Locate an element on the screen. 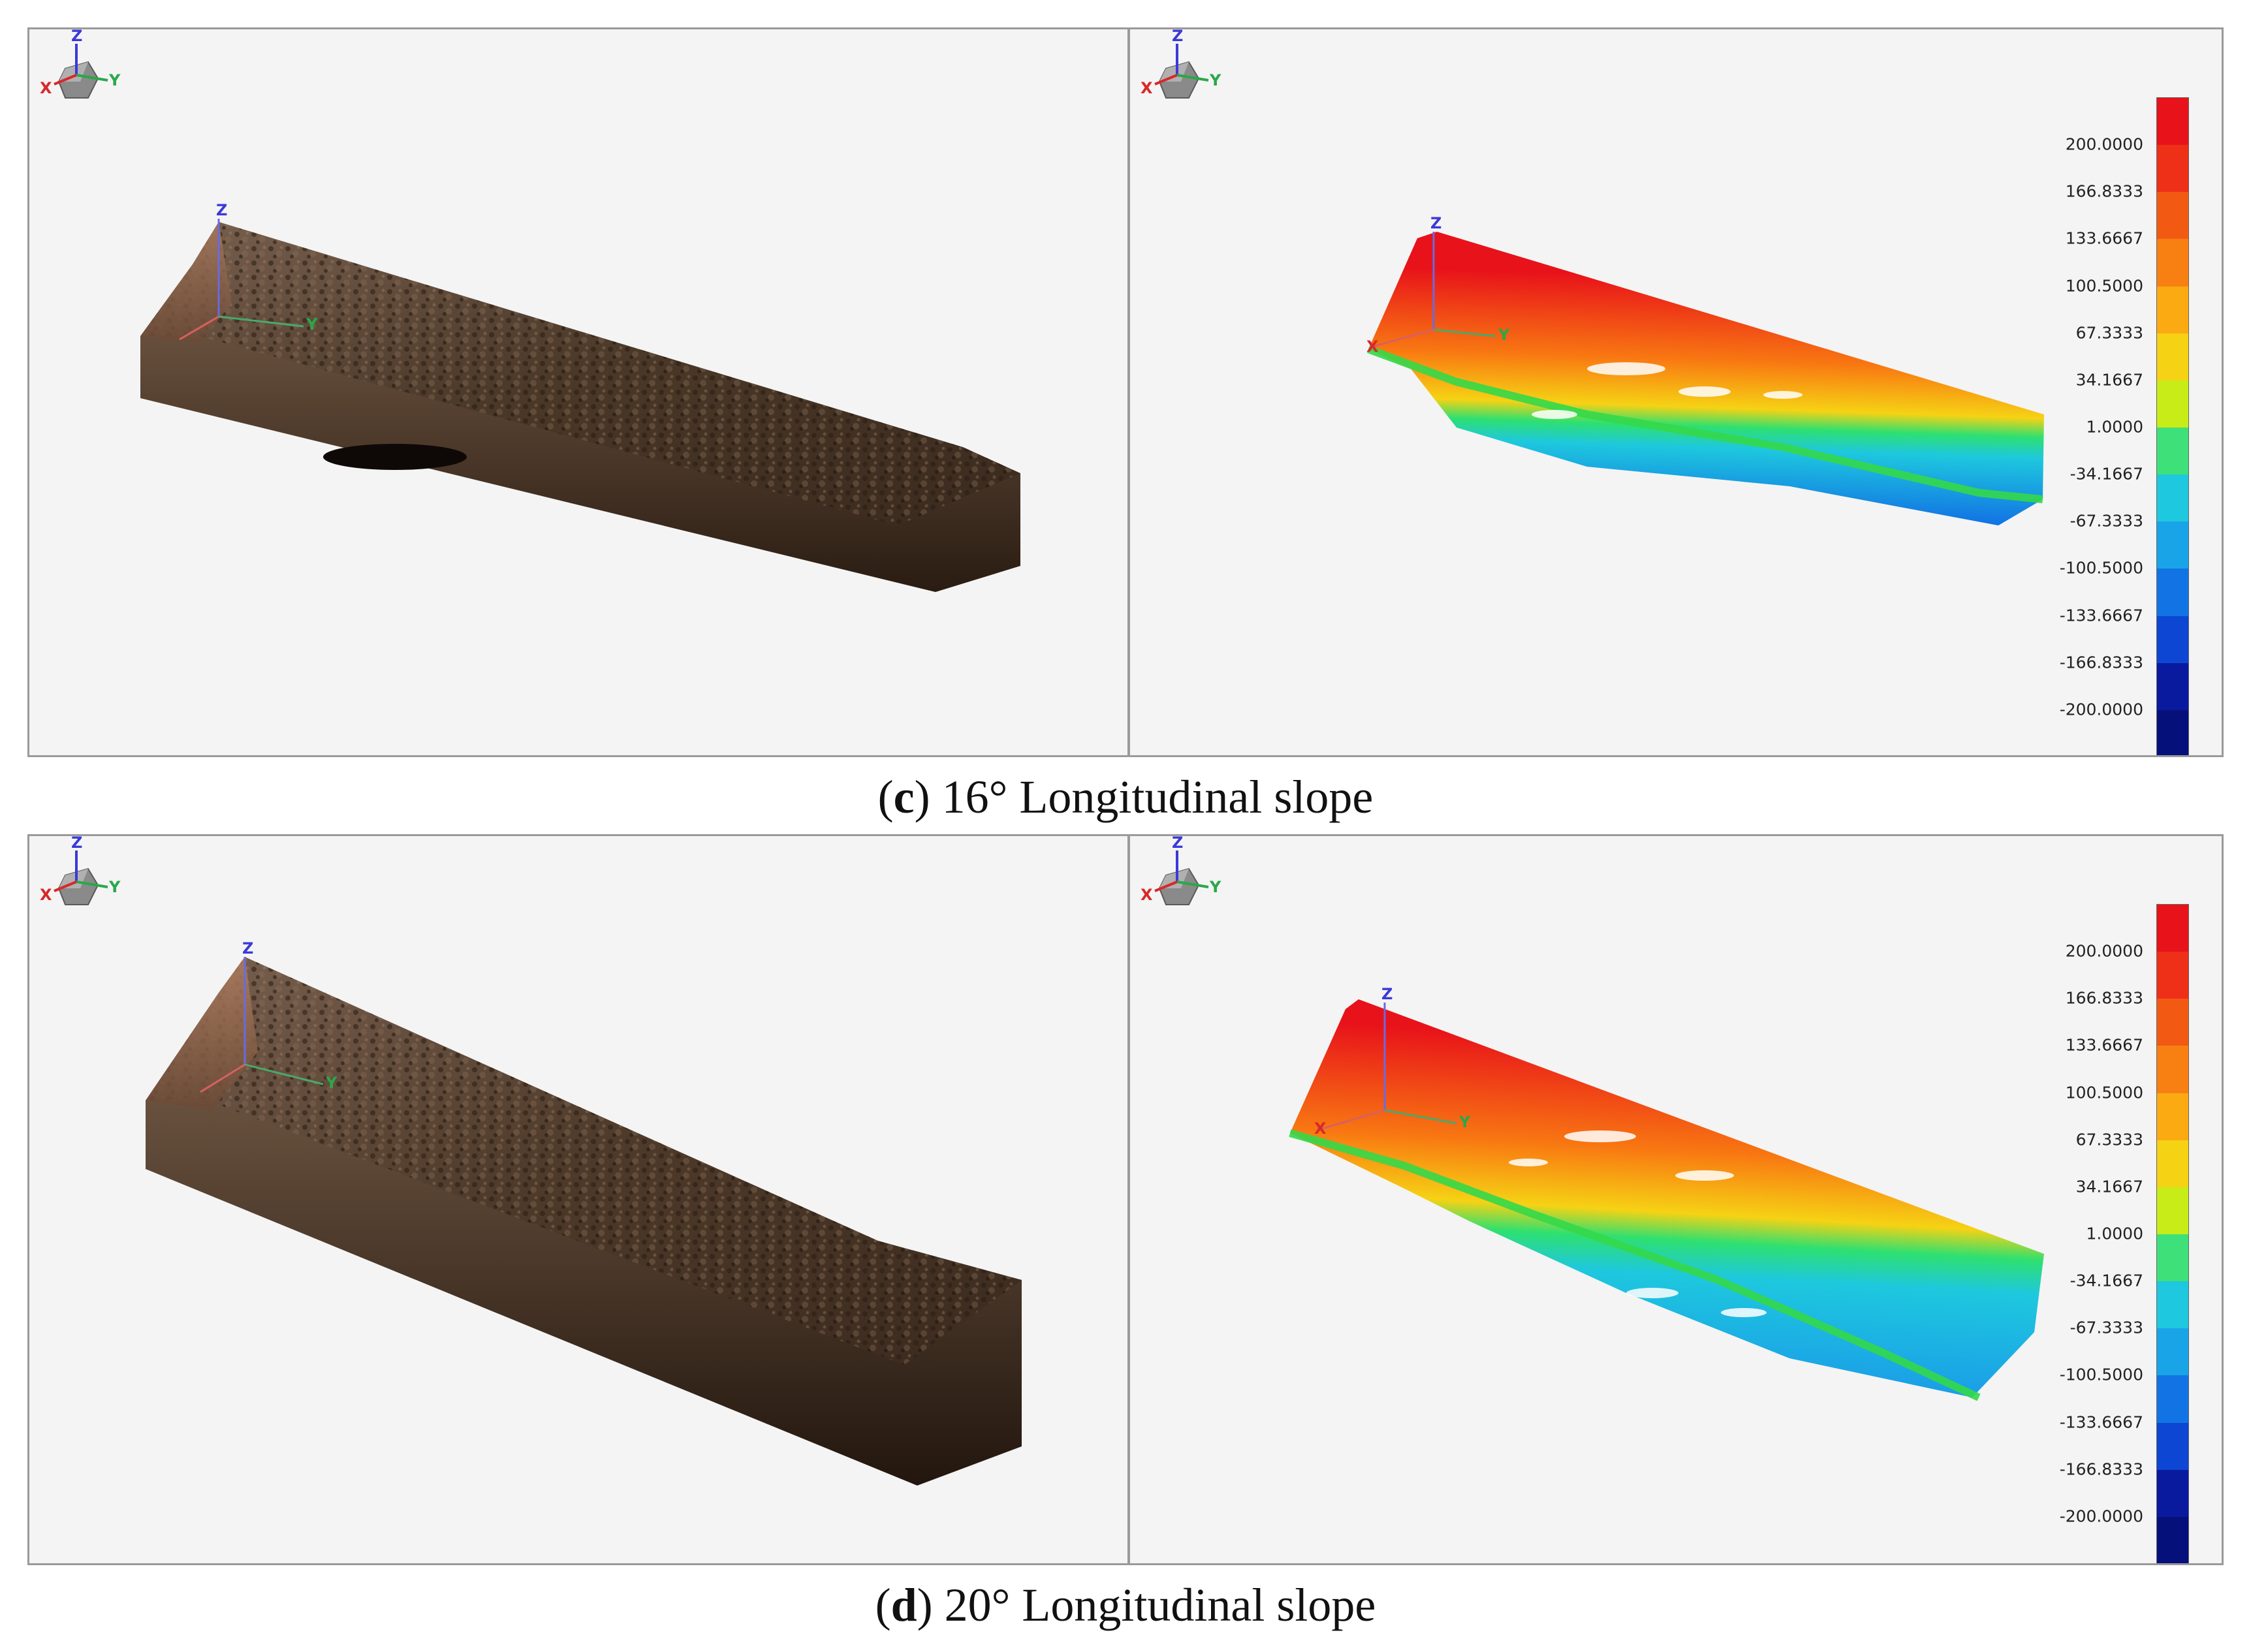  legend-tick-label: 34.1667 is located at coordinates (2109, 380).